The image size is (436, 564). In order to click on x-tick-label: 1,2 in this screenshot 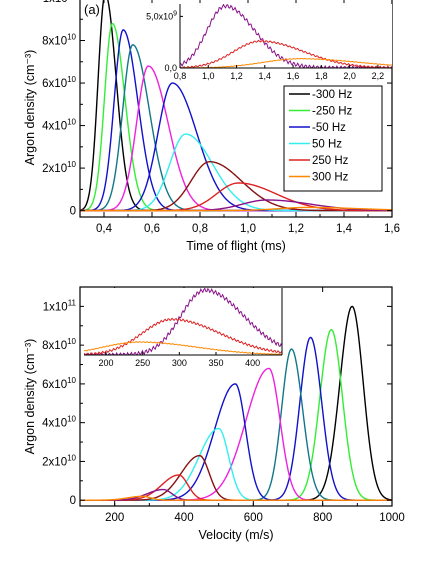, I will do `click(296, 229)`.